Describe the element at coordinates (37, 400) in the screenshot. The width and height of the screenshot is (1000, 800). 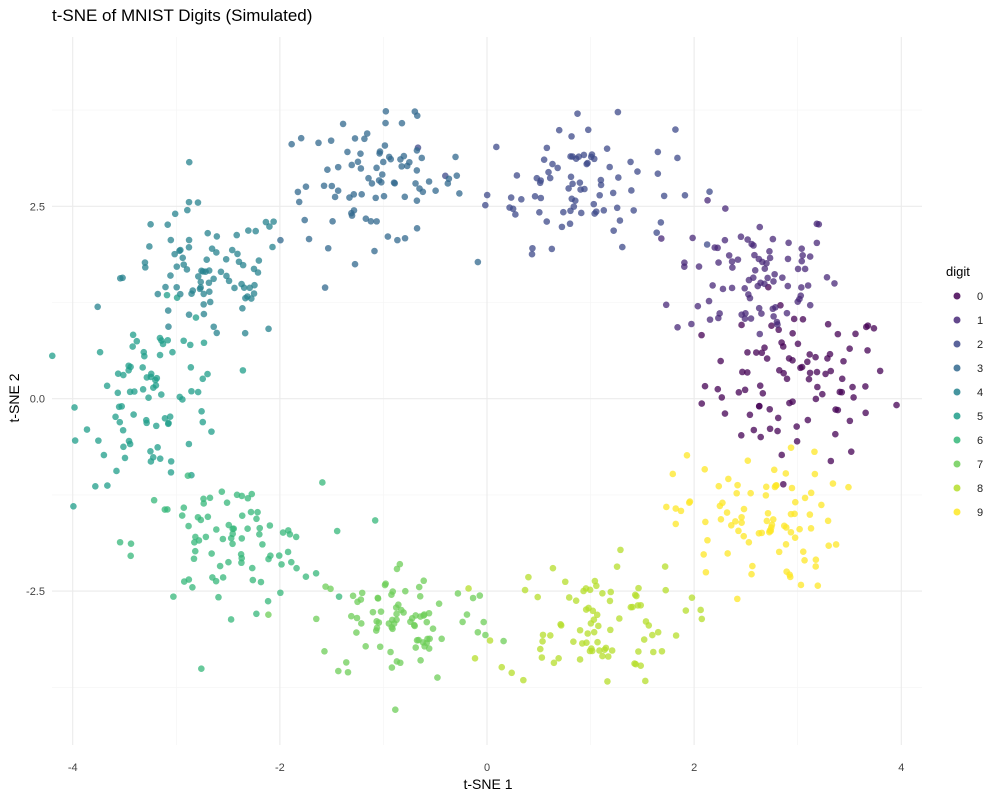
I see `y-tick-label: 0.0` at that location.